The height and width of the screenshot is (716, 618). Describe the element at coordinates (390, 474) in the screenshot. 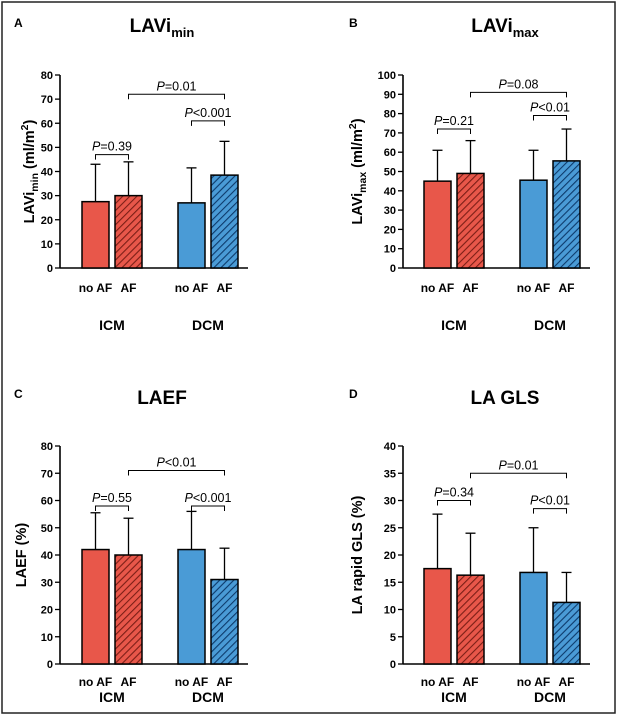

I see `y-tick-label: 35` at that location.